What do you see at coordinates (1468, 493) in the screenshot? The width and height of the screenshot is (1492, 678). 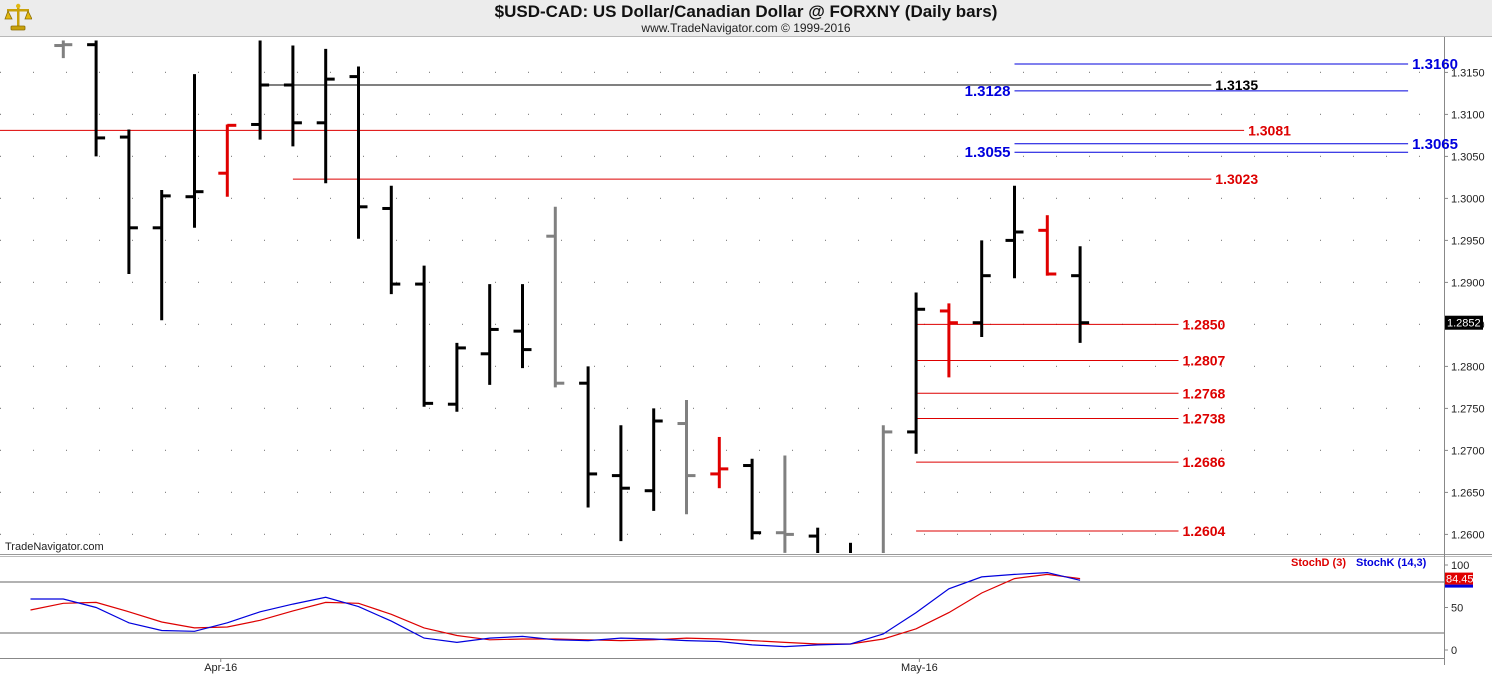 I see `price-tick-label: 1.2650` at bounding box center [1468, 493].